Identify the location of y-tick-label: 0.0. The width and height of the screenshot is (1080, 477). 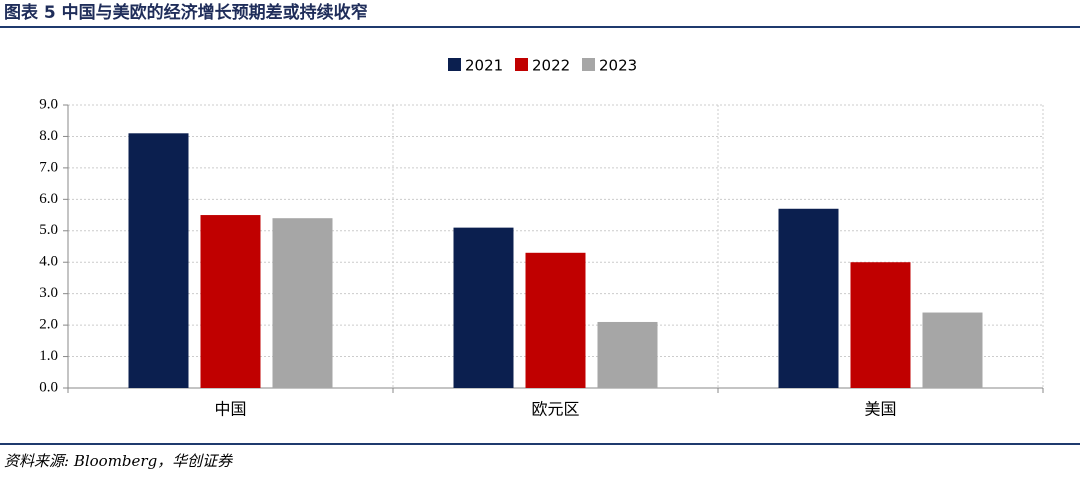
(48, 387).